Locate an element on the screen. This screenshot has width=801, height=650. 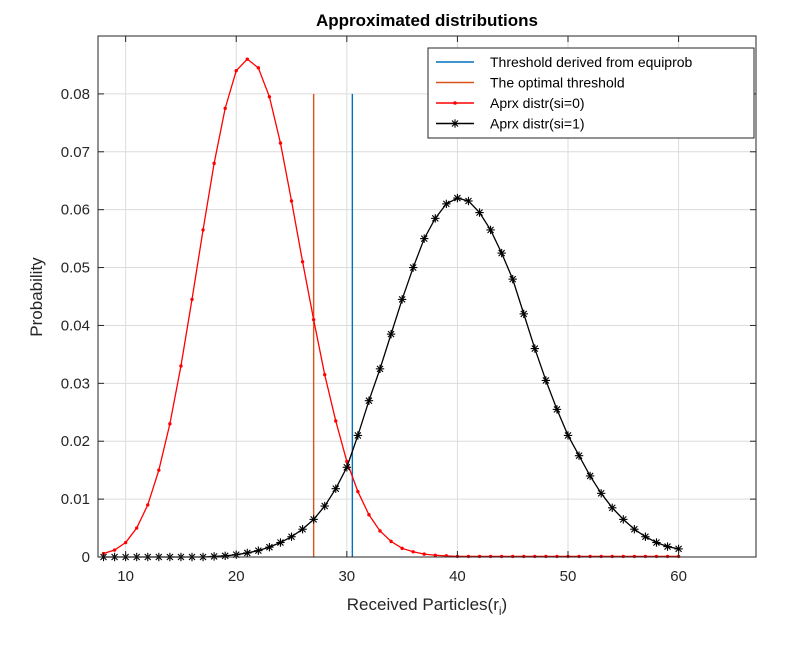
x-tick-label: 20 is located at coordinates (236, 576).